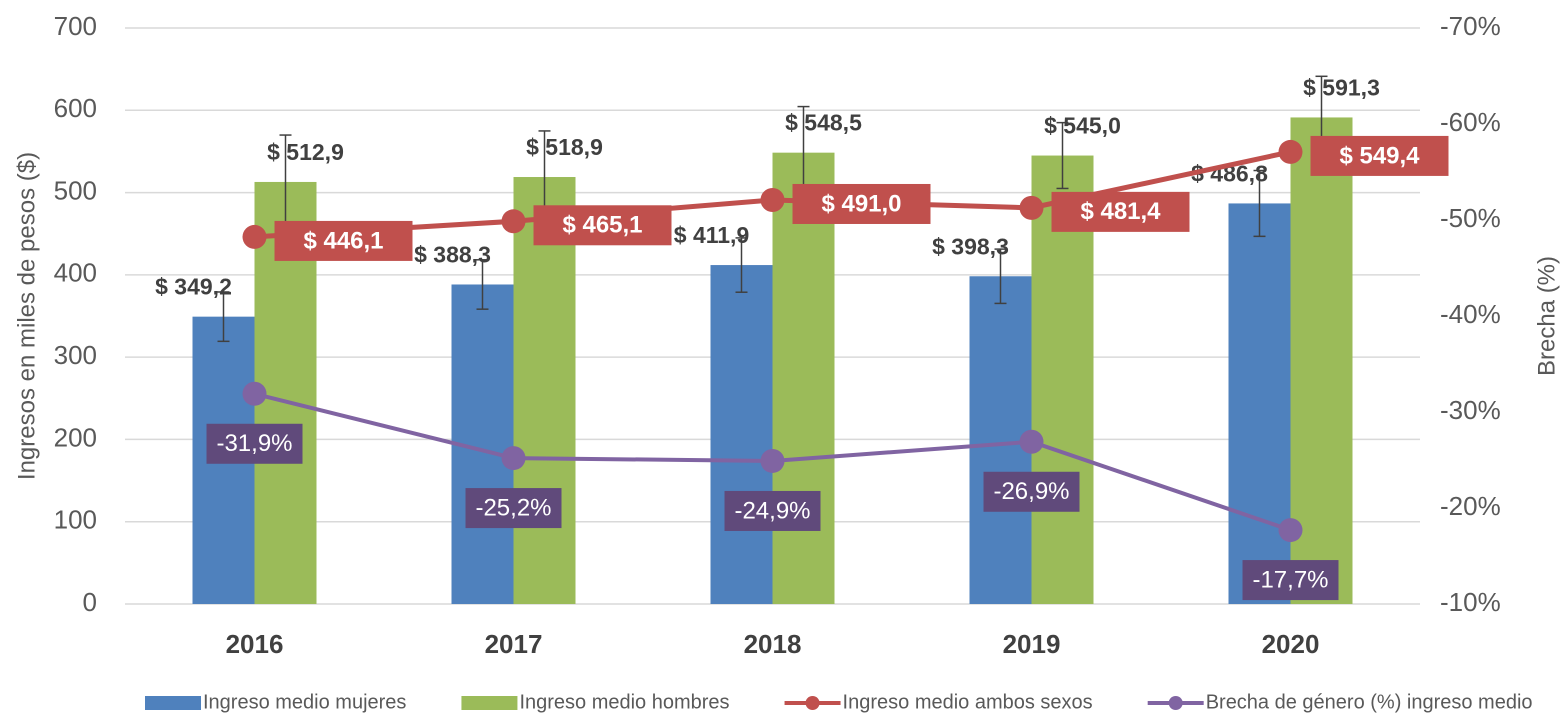  I want to click on data-label: $ 548,5, so click(823, 123).